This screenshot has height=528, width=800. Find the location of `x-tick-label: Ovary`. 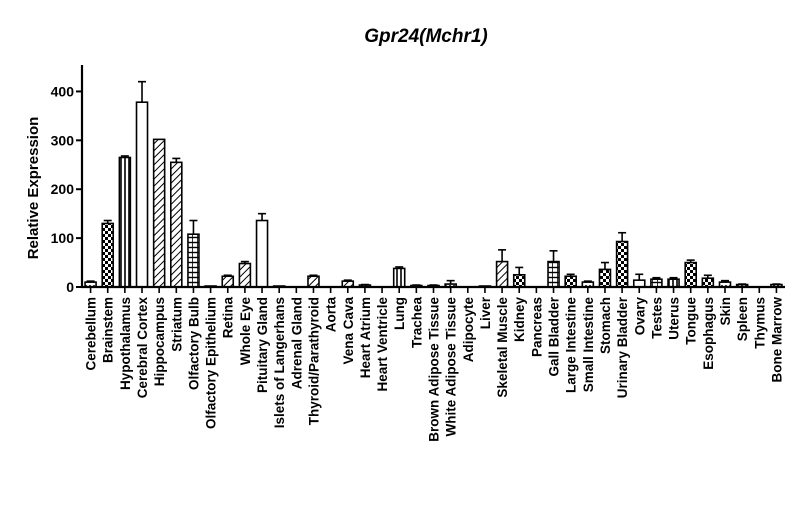

x-tick-label: Ovary is located at coordinates (639, 316).